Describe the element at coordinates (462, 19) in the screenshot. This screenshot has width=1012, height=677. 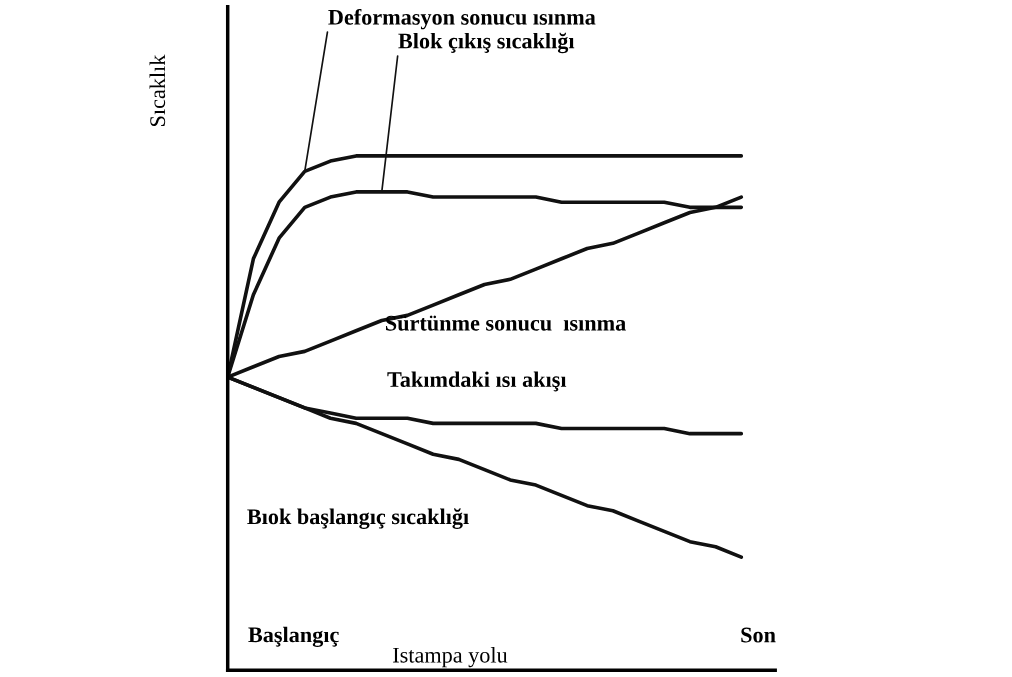
I see `text: Deformasyon sonucu ısınma` at that location.